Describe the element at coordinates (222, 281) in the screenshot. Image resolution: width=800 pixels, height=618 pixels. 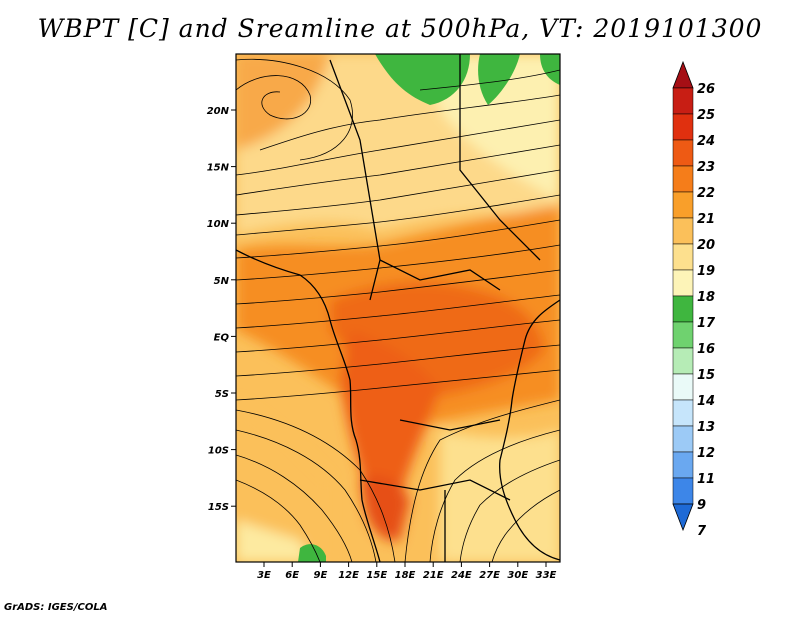
I see `lat-tick-label: 5N` at that location.